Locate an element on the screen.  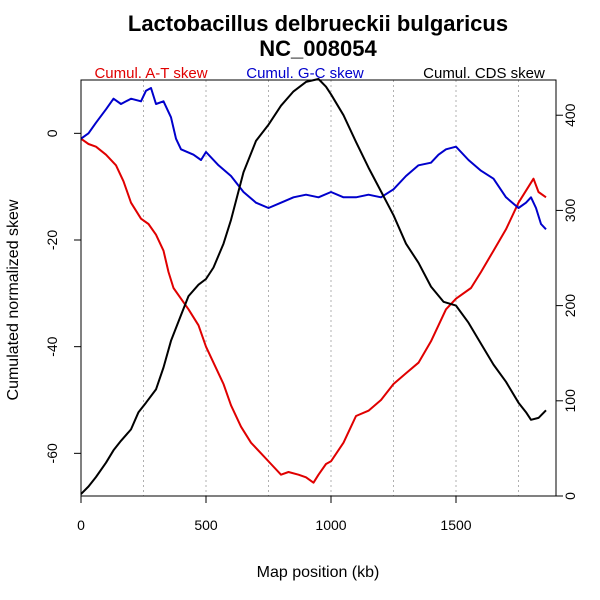
y-tick-label: 0 is located at coordinates (52, 133).